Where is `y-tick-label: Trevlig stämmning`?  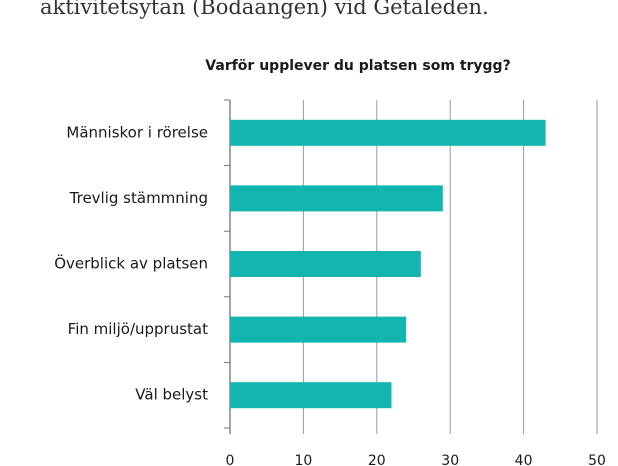 y-tick-label: Trevlig stämmning is located at coordinates (138, 198).